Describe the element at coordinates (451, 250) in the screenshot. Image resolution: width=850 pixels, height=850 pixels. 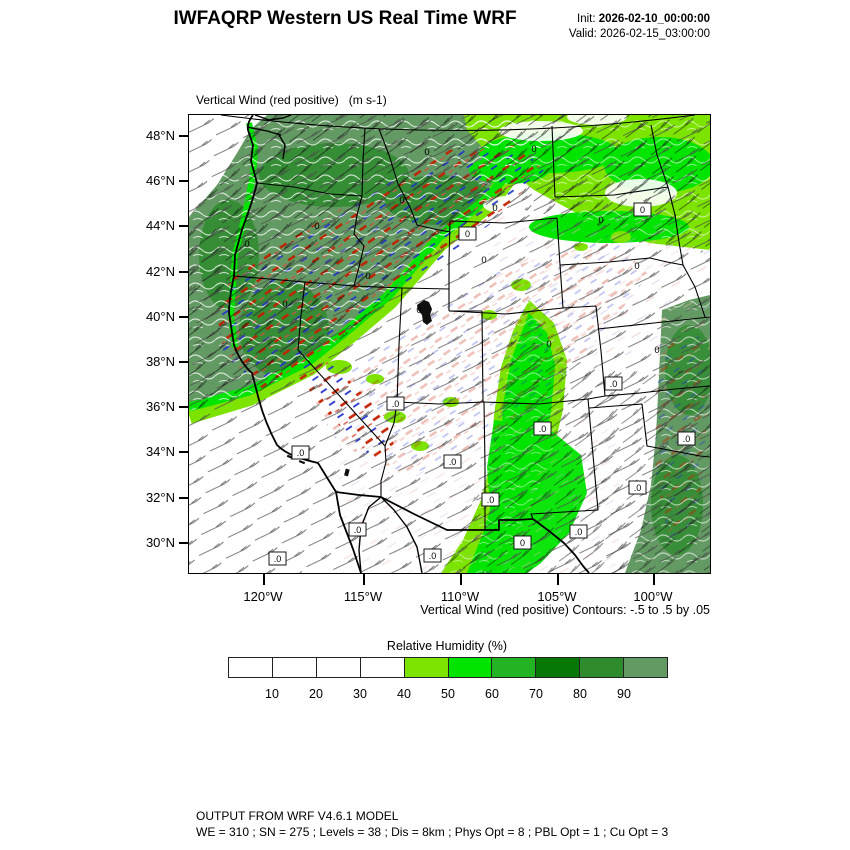
I see `zero-contour-plain-labels: 0 0 0 0 0 0 0 0 0 0 0 0 0 0` at that location.